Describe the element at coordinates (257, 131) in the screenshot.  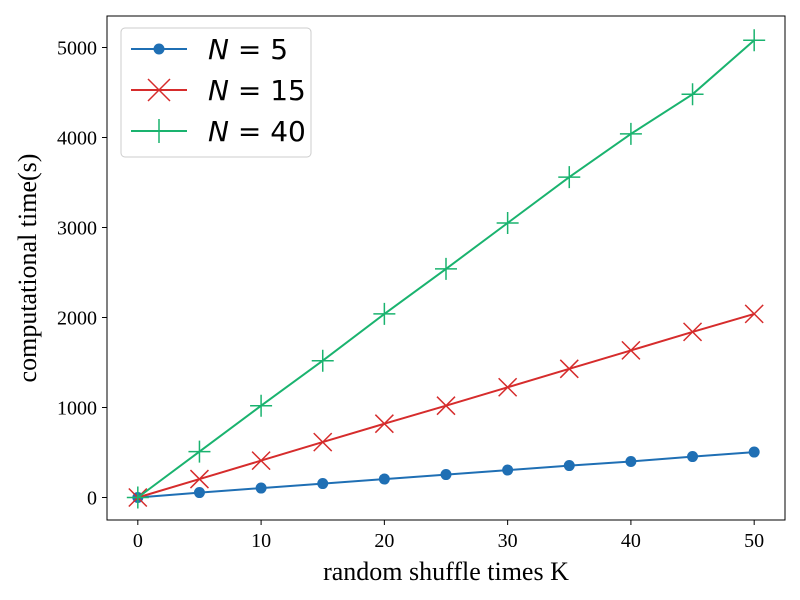
I see `legend-label: N = 40` at that location.